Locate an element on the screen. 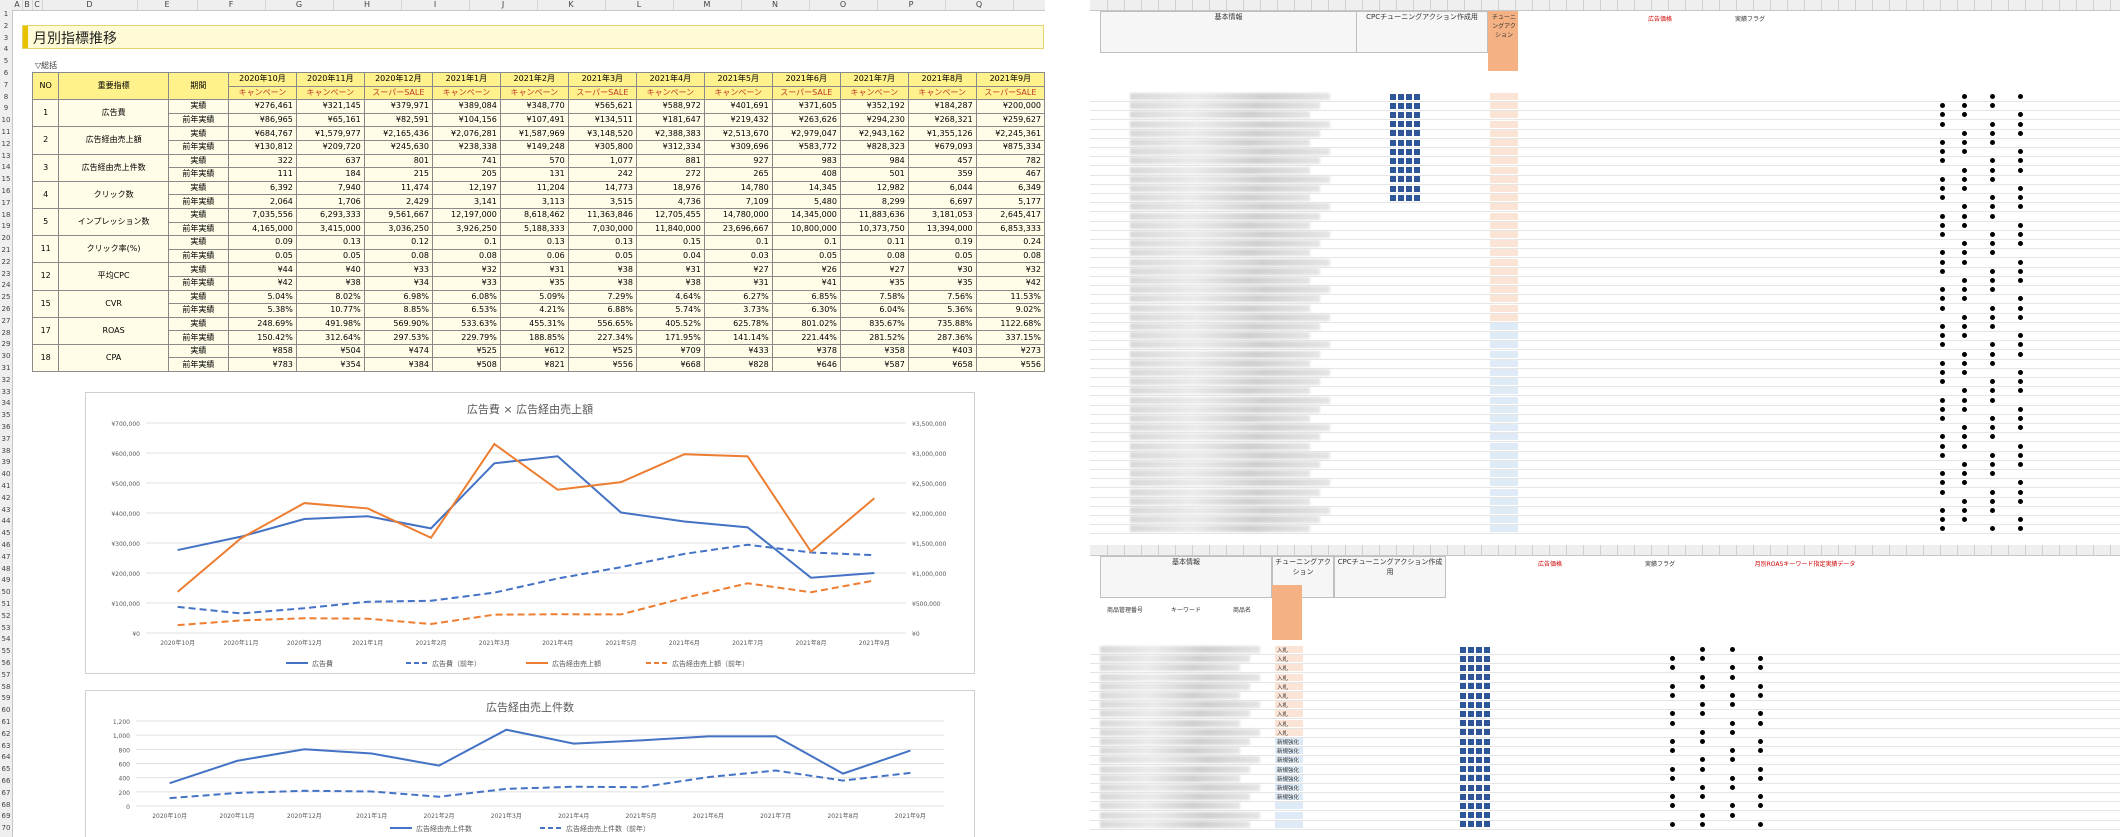 This screenshot has height=837, width=2120. row-number: 3 is located at coordinates (6, 37).